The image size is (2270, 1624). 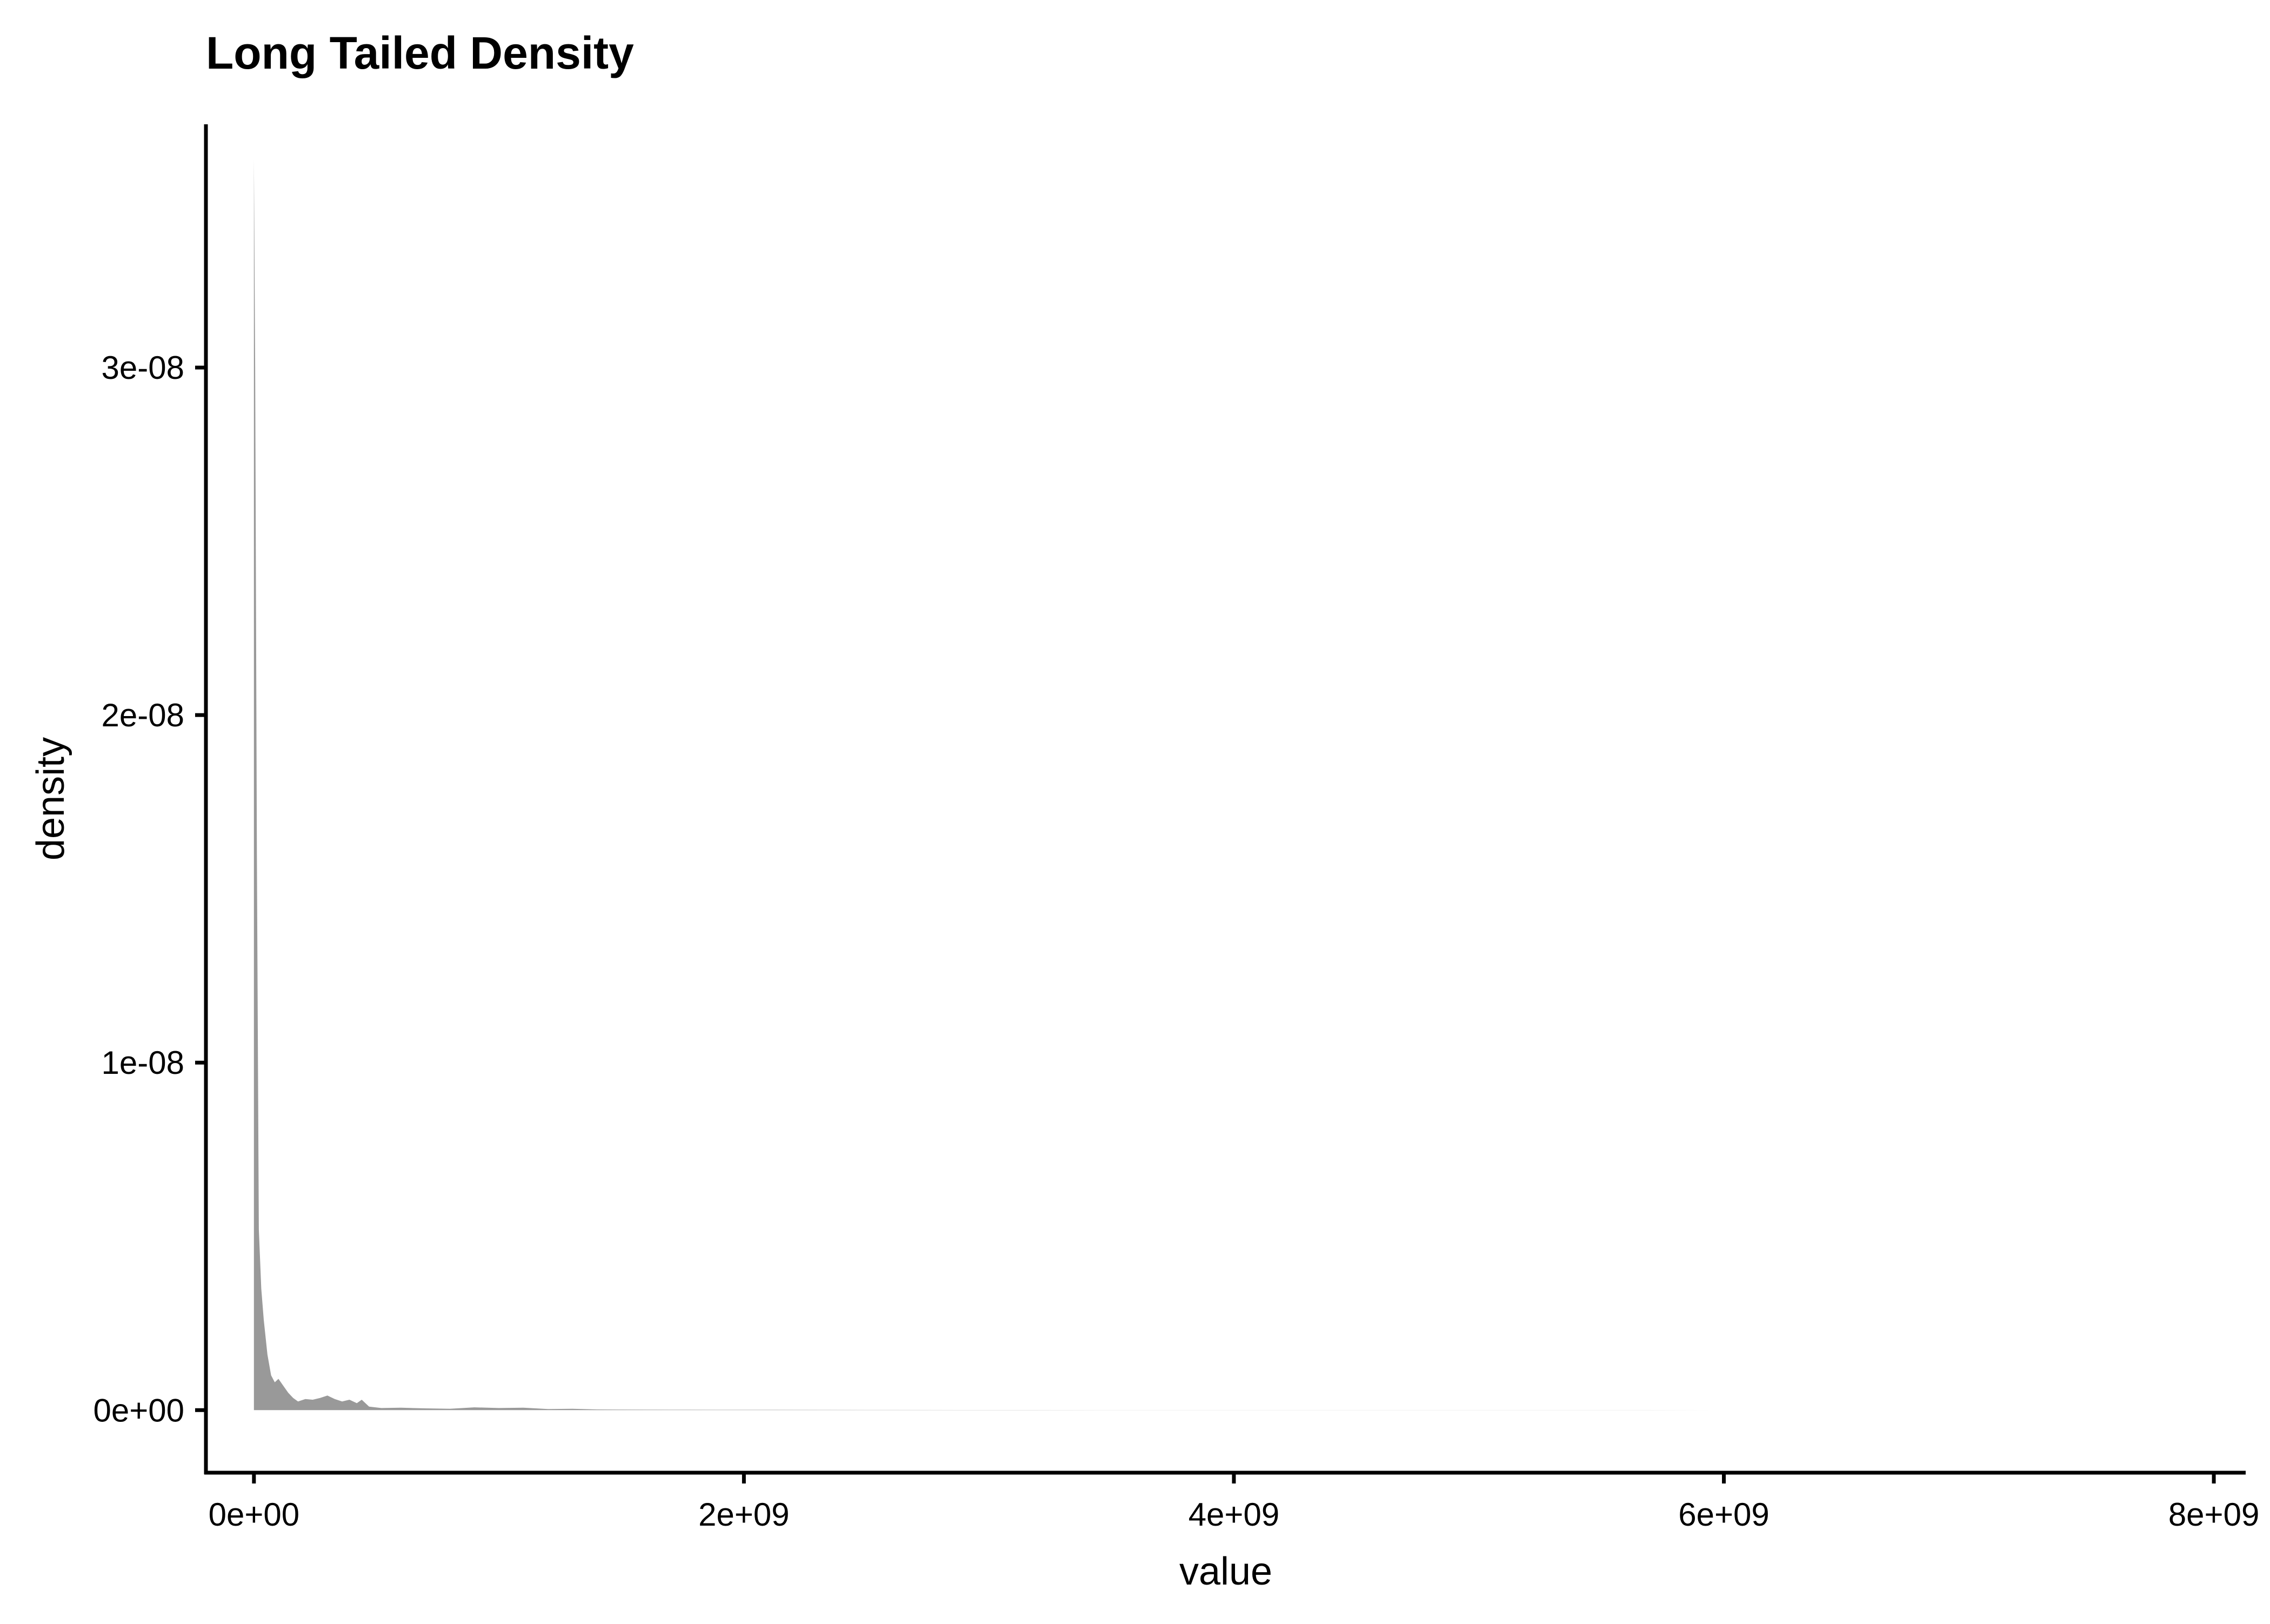 I want to click on x-axis-title: value, so click(x=1225, y=1572).